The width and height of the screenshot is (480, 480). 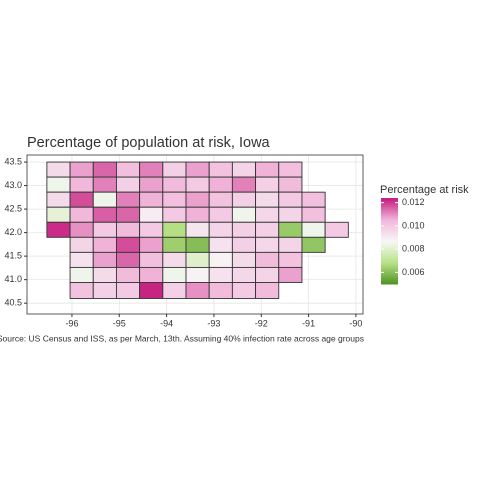 What do you see at coordinates (13, 256) in the screenshot?
I see `y-tick-label: 41.5` at bounding box center [13, 256].